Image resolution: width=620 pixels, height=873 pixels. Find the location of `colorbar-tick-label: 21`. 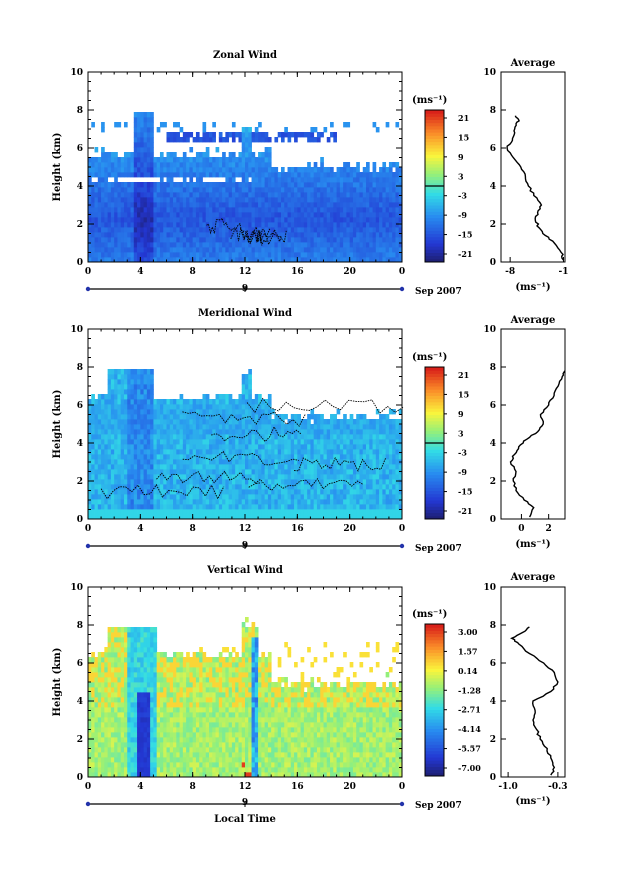

colorbar-tick-label: 21 is located at coordinates (463, 118).